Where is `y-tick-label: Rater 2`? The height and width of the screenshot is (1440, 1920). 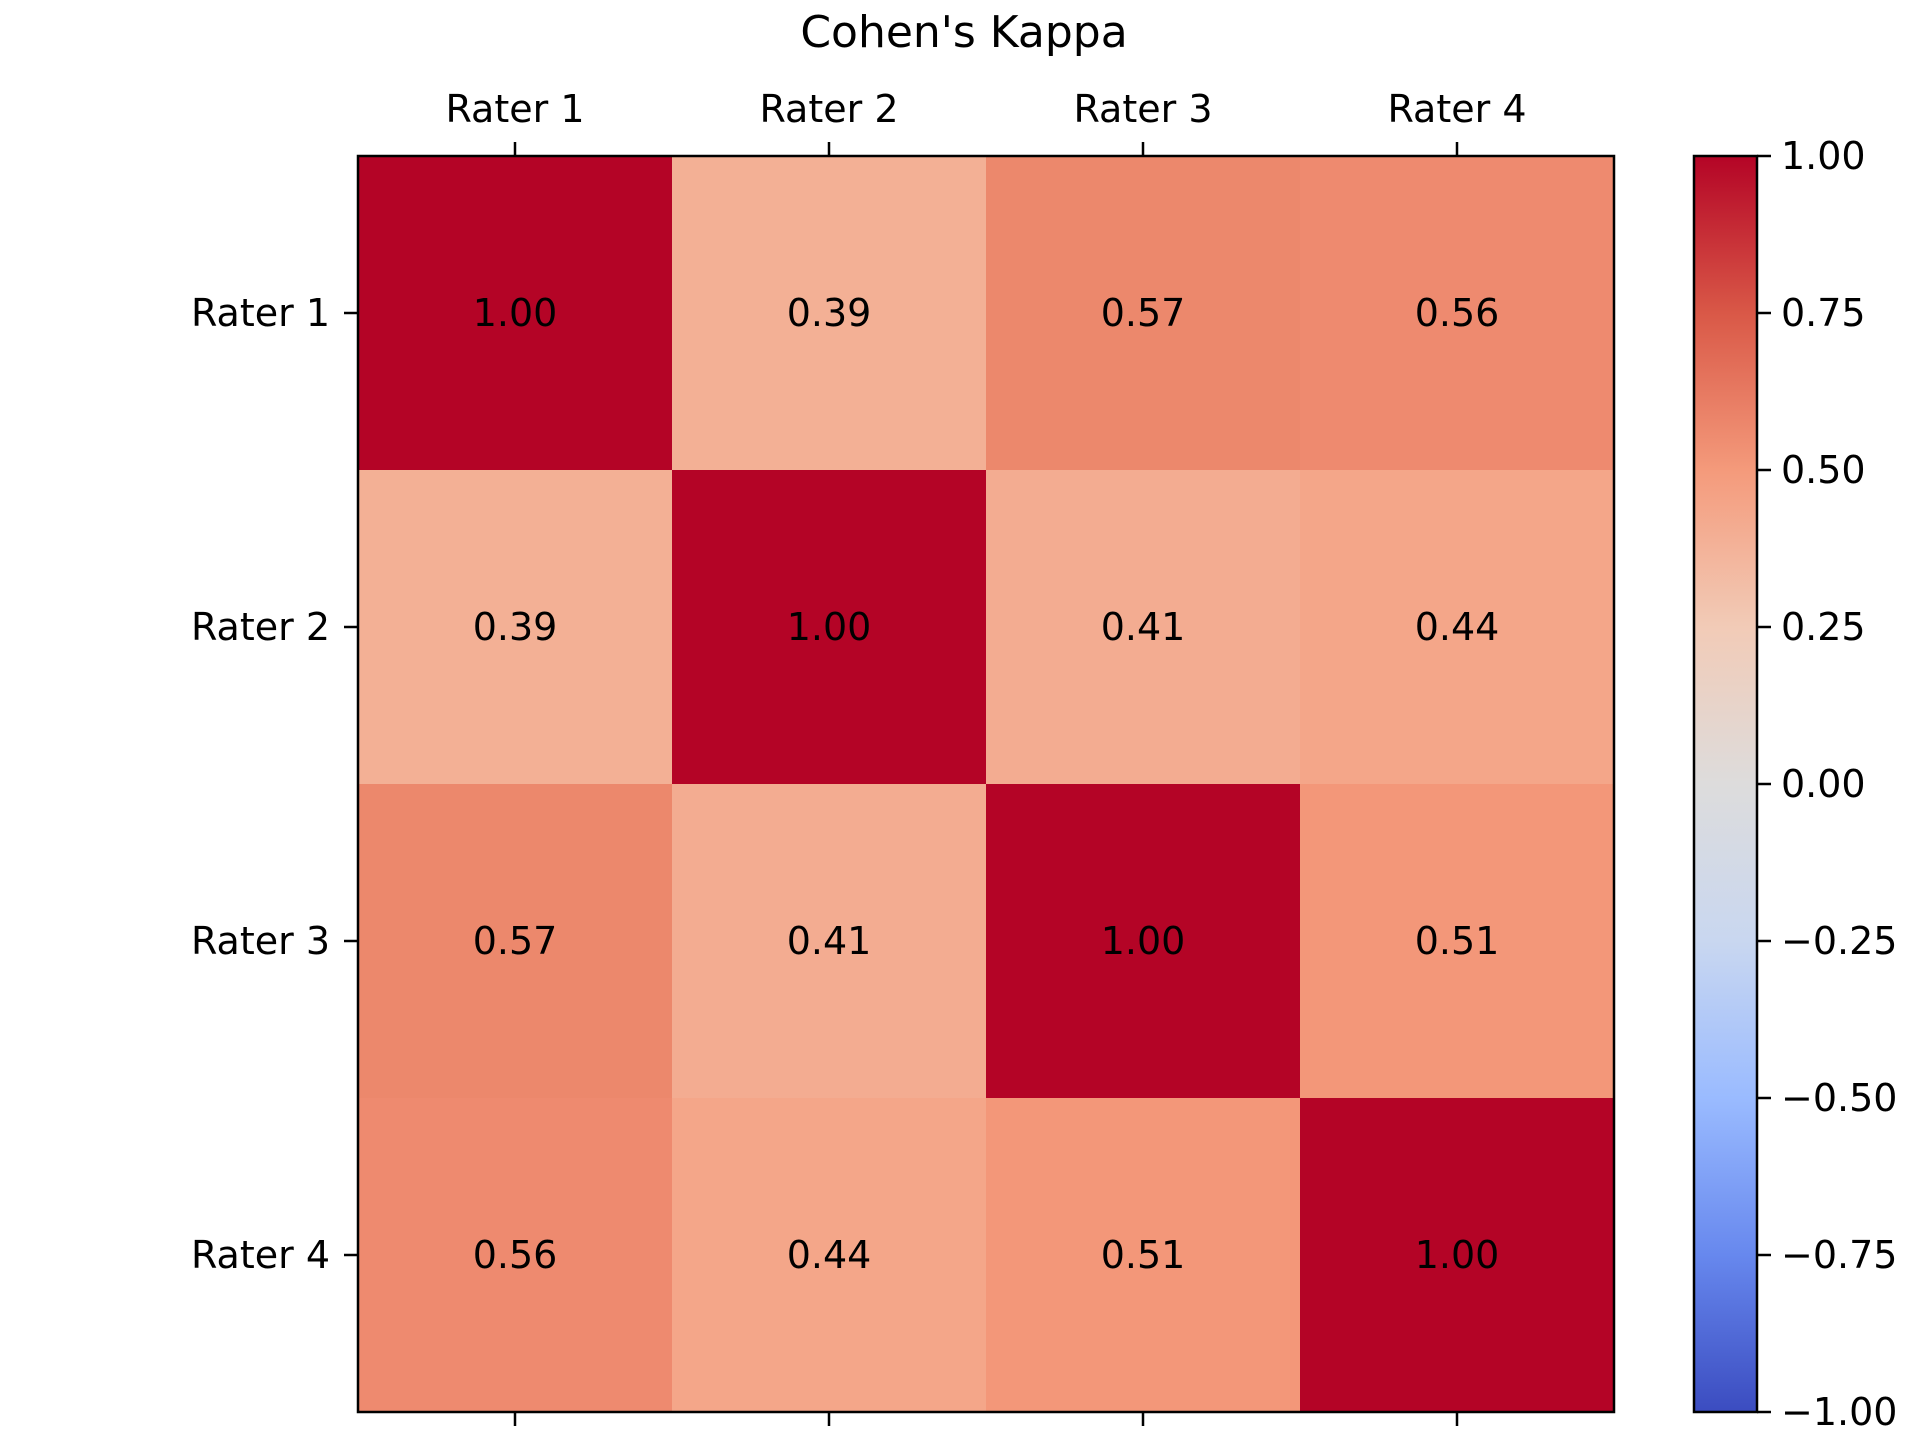
y-tick-label: Rater 2 is located at coordinates (260, 627).